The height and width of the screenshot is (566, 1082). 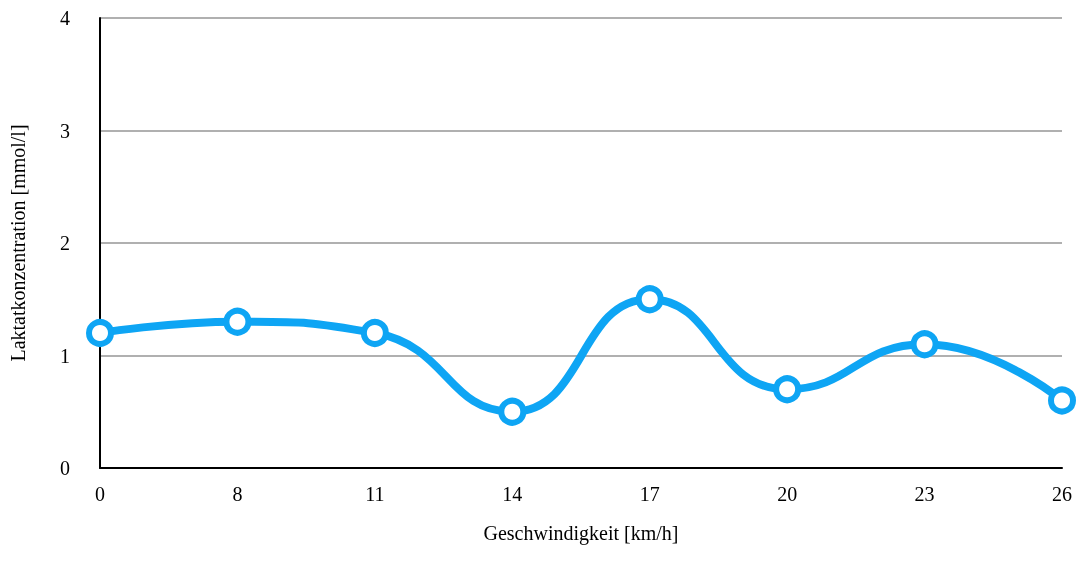 What do you see at coordinates (512, 494) in the screenshot?
I see `x-tick-label: 14` at bounding box center [512, 494].